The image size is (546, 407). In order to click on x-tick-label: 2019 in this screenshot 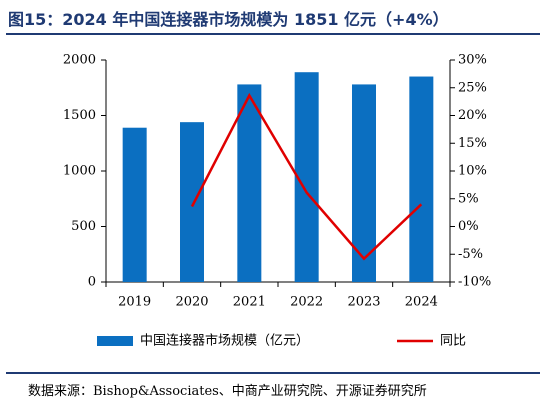, I will do `click(134, 302)`.